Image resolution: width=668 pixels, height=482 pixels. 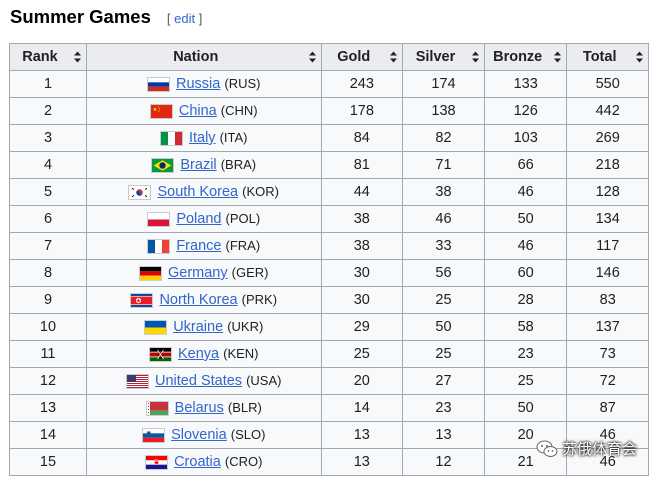 I want to click on silver-cell: 33, so click(x=443, y=246).